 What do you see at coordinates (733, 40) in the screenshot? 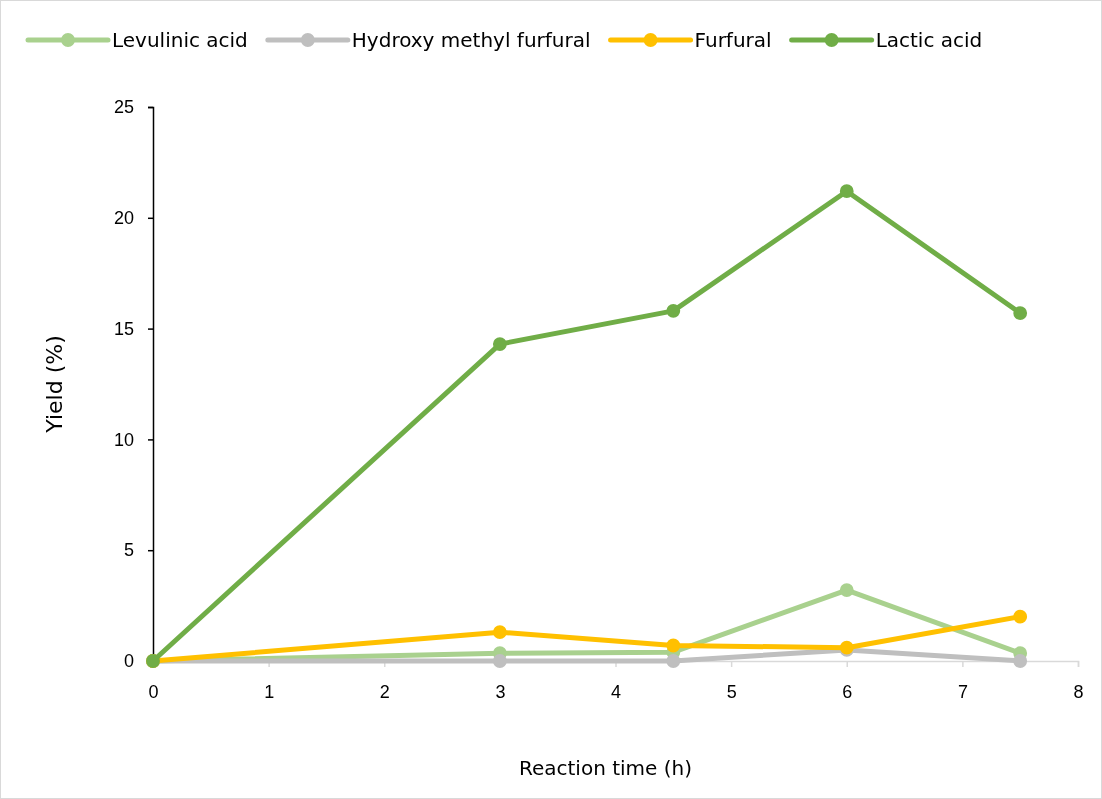
I see `legend-label: Furfural` at bounding box center [733, 40].